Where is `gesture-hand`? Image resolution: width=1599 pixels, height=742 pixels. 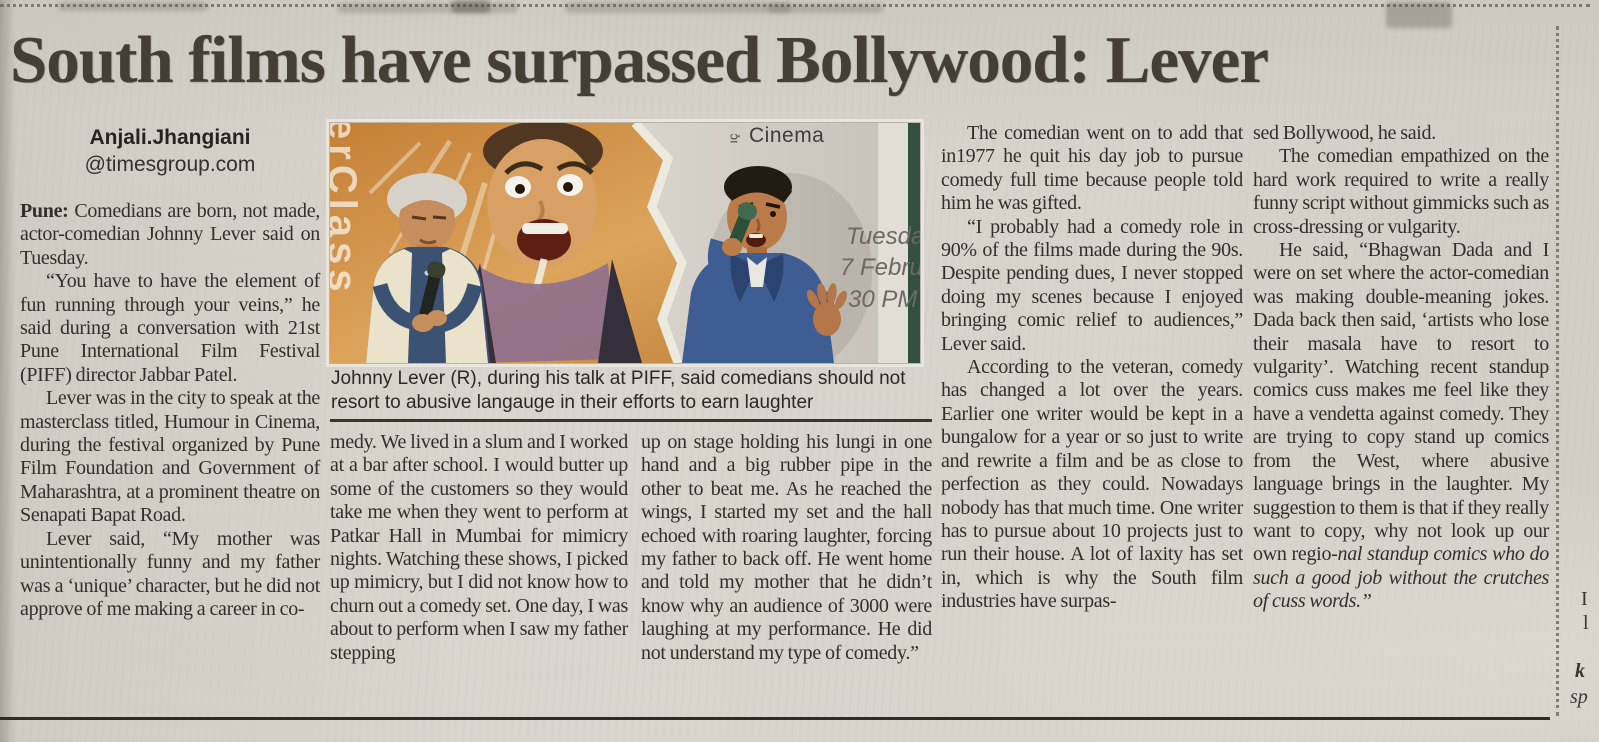
gesture-hand is located at coordinates (826, 309).